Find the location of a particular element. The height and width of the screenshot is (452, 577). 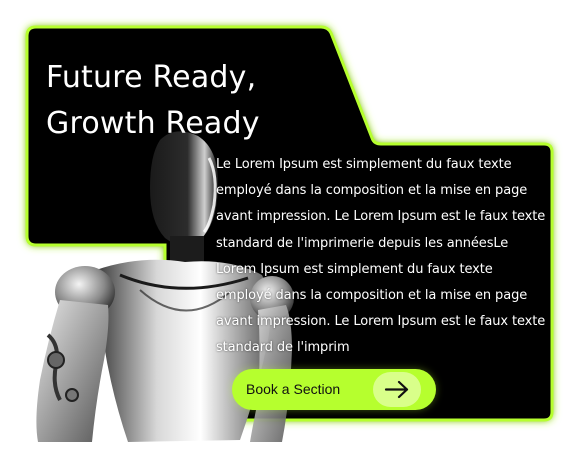

hero-title: Future Ready, Growth Ready is located at coordinates (196, 101).